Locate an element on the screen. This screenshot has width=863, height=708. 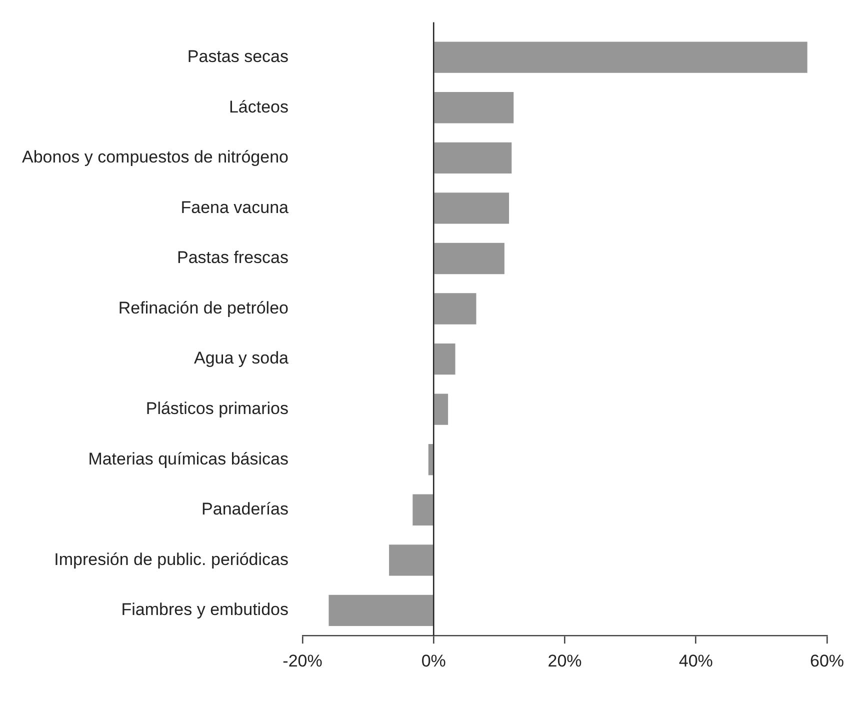
x-tick-label: 40% is located at coordinates (695, 660).